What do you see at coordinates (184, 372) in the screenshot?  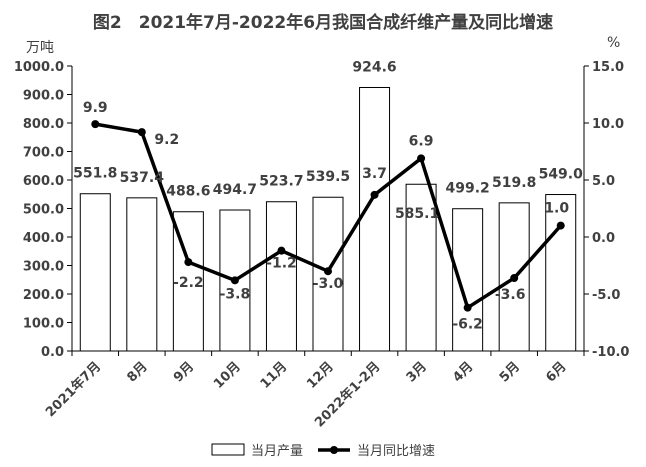 I see `x-tick-label: 9月` at bounding box center [184, 372].